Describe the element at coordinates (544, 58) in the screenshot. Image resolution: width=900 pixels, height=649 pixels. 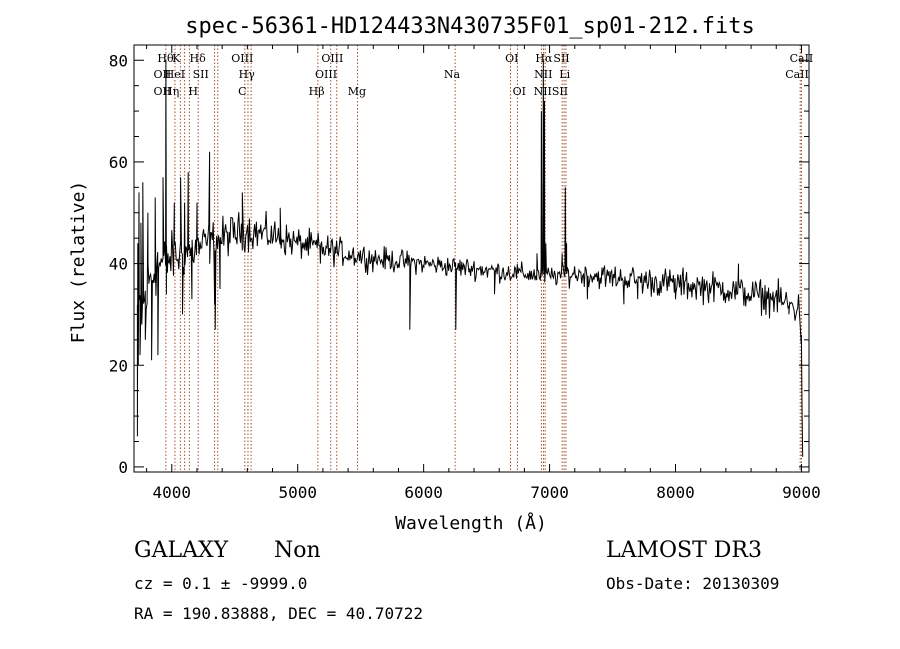
I see `spectral-line-label: Hα` at that location.